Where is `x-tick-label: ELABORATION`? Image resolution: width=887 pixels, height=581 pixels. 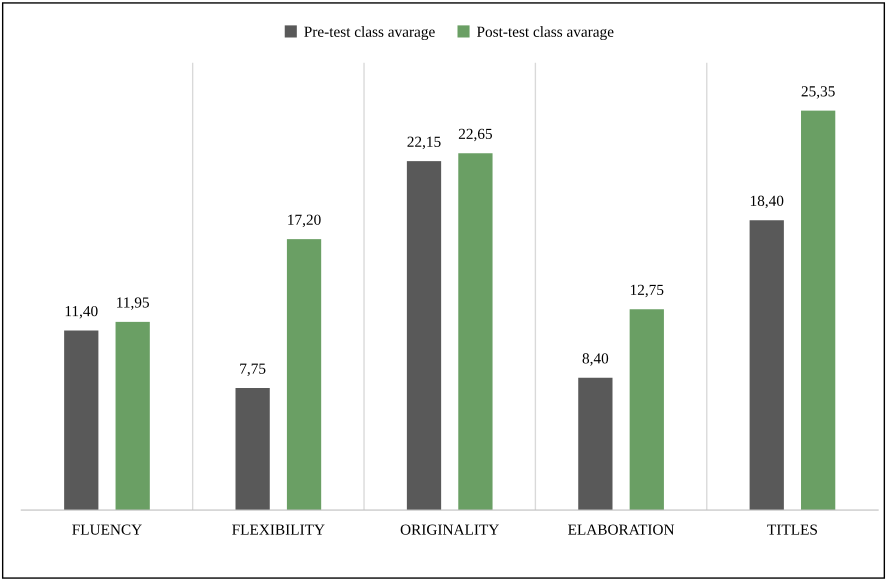
x-tick-label: ELABORATION is located at coordinates (621, 529).